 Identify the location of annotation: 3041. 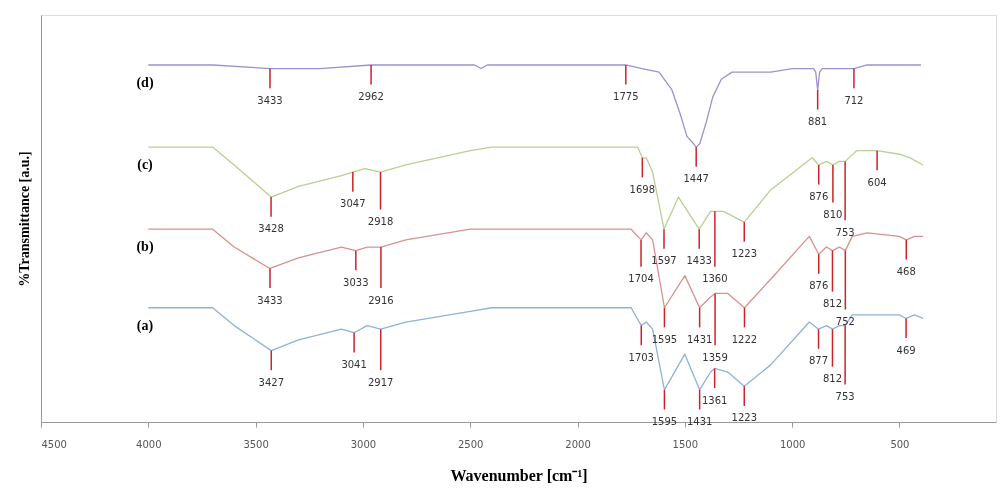
(354, 364).